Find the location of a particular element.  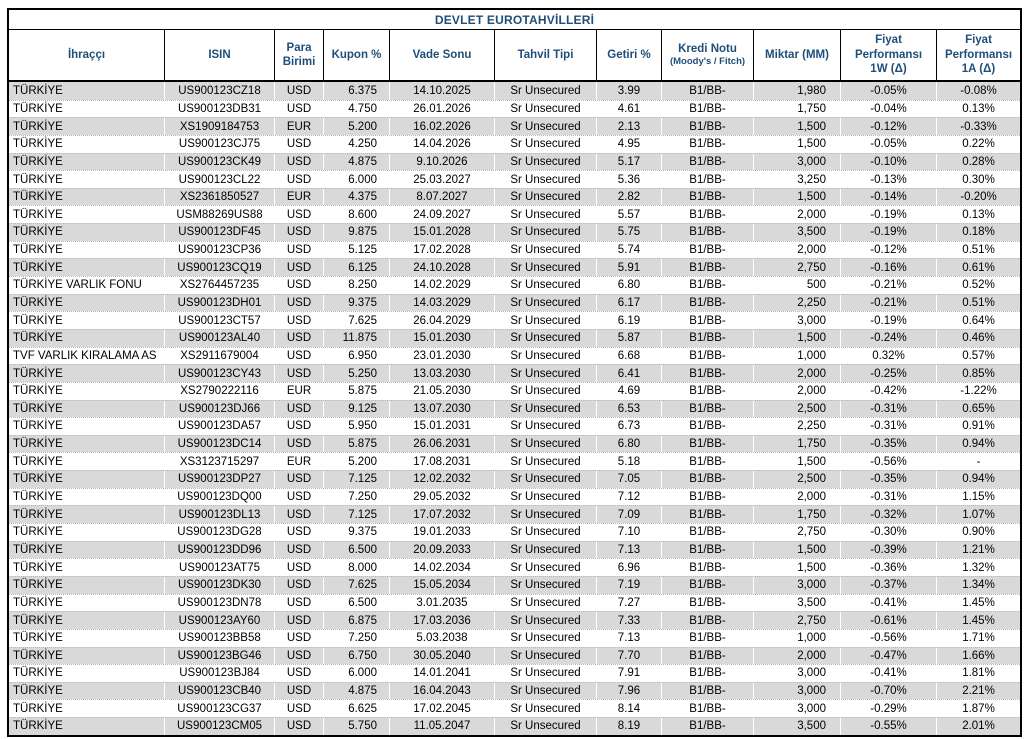

cell-amount_mm: 1,750 is located at coordinates (797, 444).